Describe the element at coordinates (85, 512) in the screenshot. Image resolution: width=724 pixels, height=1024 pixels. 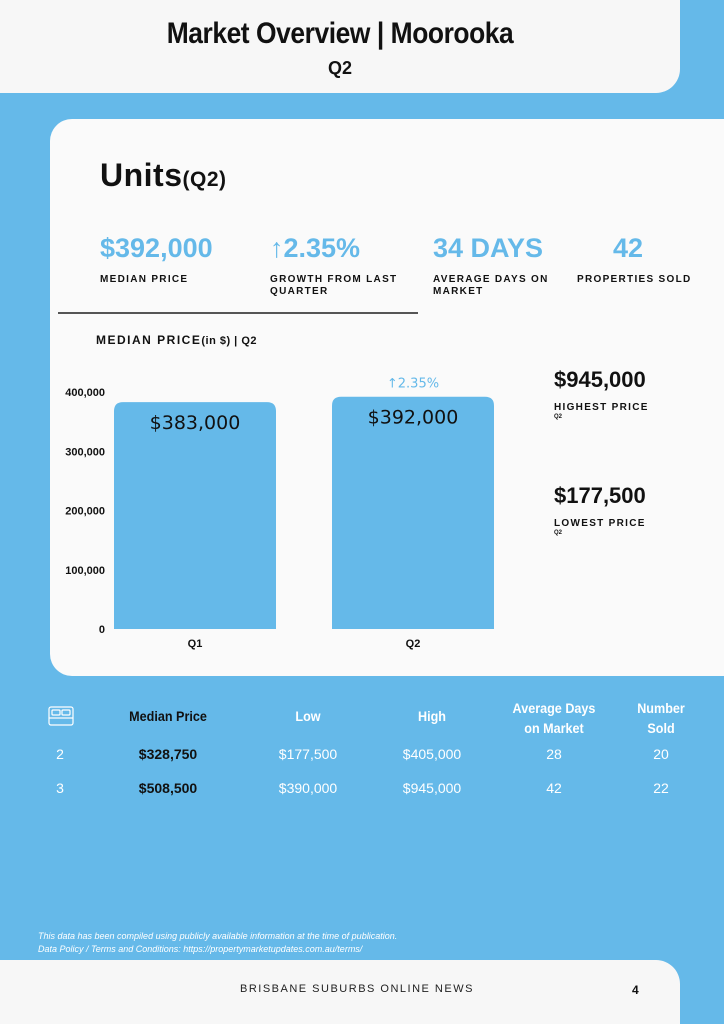
I see `y-tick-label: 200,000` at that location.